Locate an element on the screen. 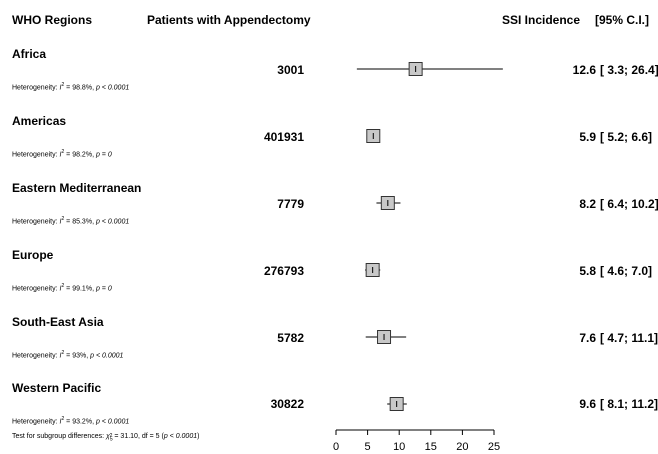 Image resolution: width=658 pixels, height=454 pixels. ssi-estimate: 8.2 is located at coordinates (587, 204).